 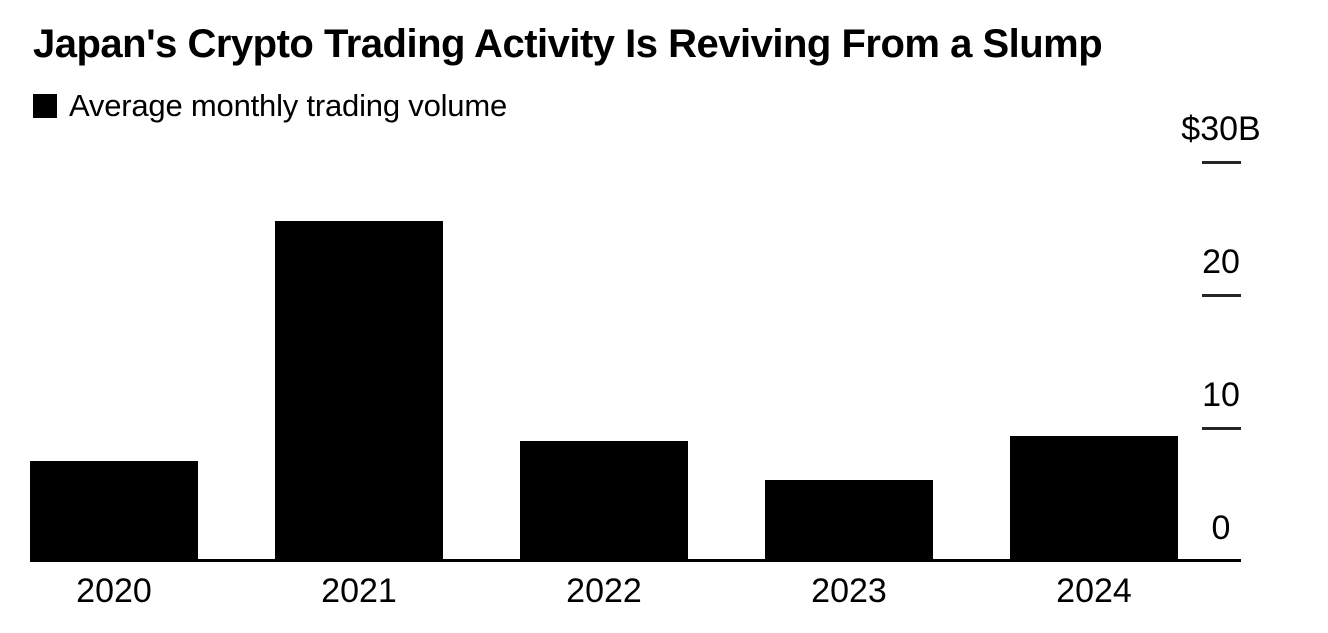 What do you see at coordinates (359, 591) in the screenshot?
I see `x-tick-label-2021: 2021` at bounding box center [359, 591].